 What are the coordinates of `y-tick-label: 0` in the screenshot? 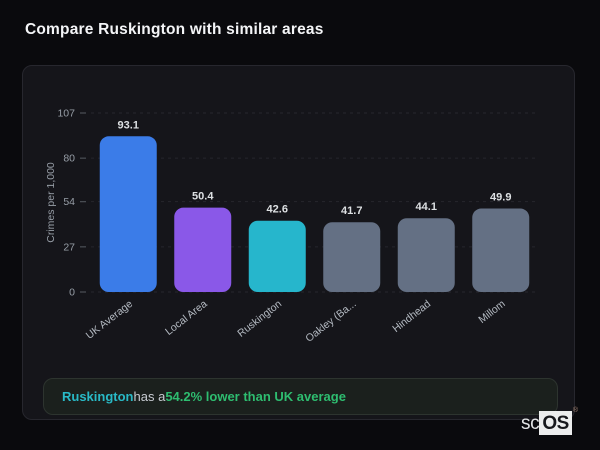 It's located at (72, 293).